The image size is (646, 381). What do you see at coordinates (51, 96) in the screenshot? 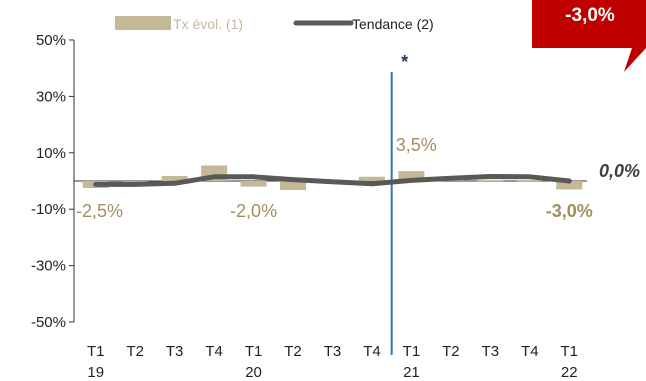
I see `y-tick-label: 30%` at bounding box center [51, 96].